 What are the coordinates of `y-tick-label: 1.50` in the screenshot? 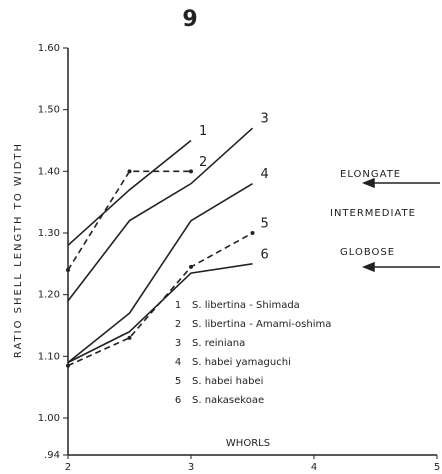 It's located at (49, 110).